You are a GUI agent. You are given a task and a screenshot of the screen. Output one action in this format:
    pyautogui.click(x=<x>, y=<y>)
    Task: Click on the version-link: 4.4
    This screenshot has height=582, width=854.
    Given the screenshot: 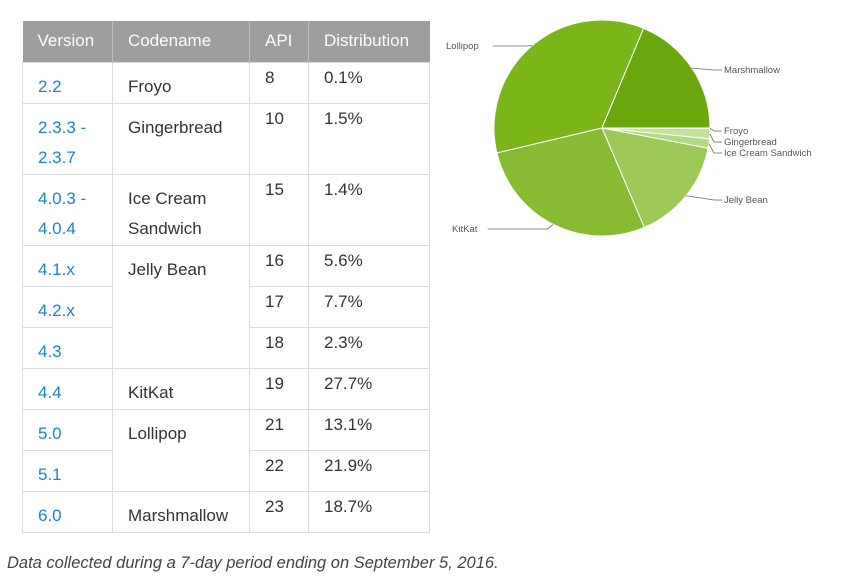 What is the action you would take?
    pyautogui.click(x=50, y=392)
    